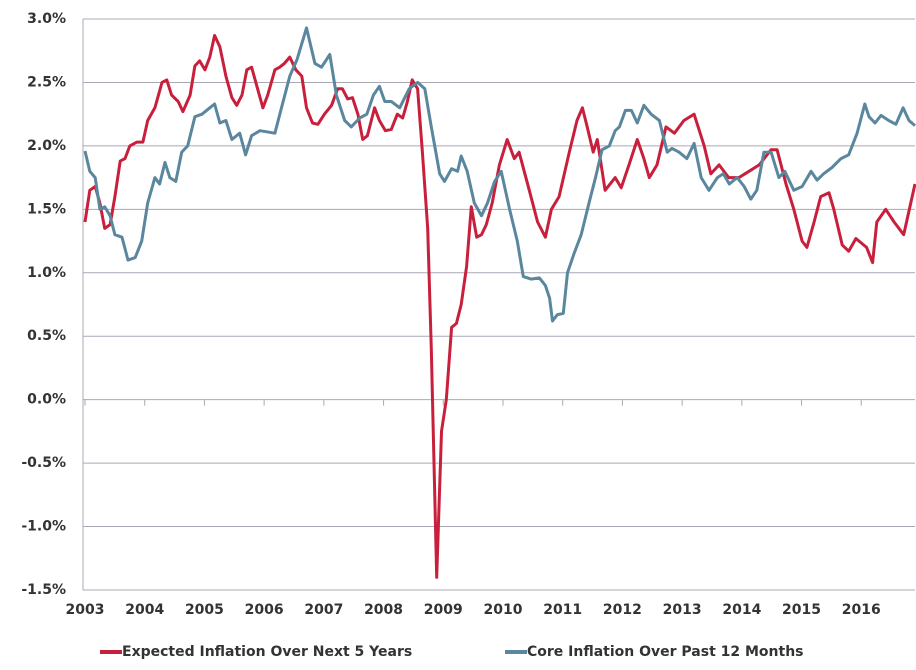 This screenshot has height=670, width=916. What do you see at coordinates (622, 610) in the screenshot?
I see `x-tick-label: 2012` at bounding box center [622, 610].